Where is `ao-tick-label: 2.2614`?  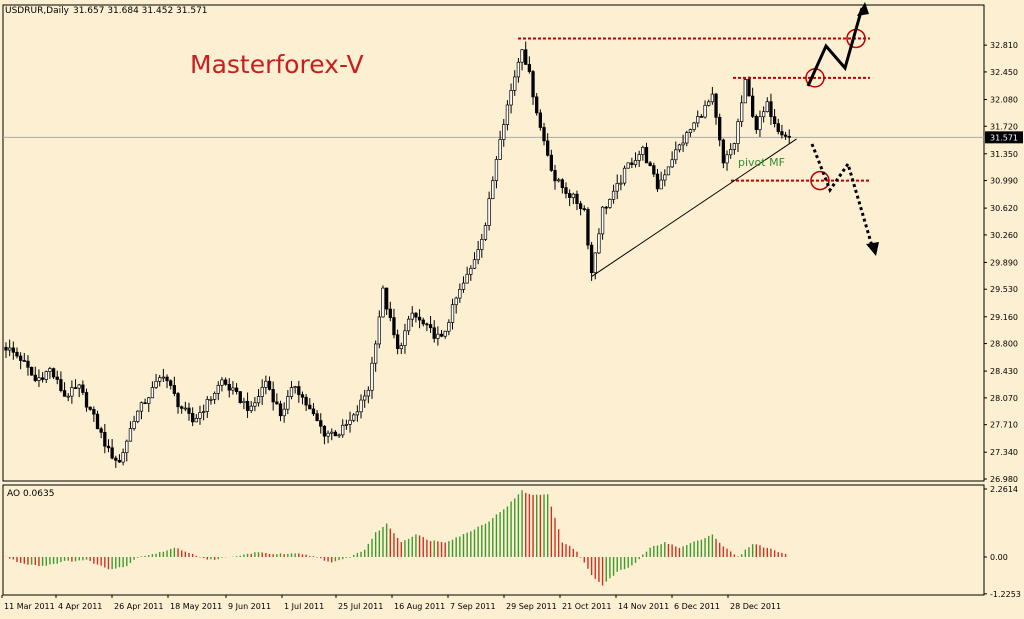
ao-tick-label: 2.2614 is located at coordinates (1004, 489).